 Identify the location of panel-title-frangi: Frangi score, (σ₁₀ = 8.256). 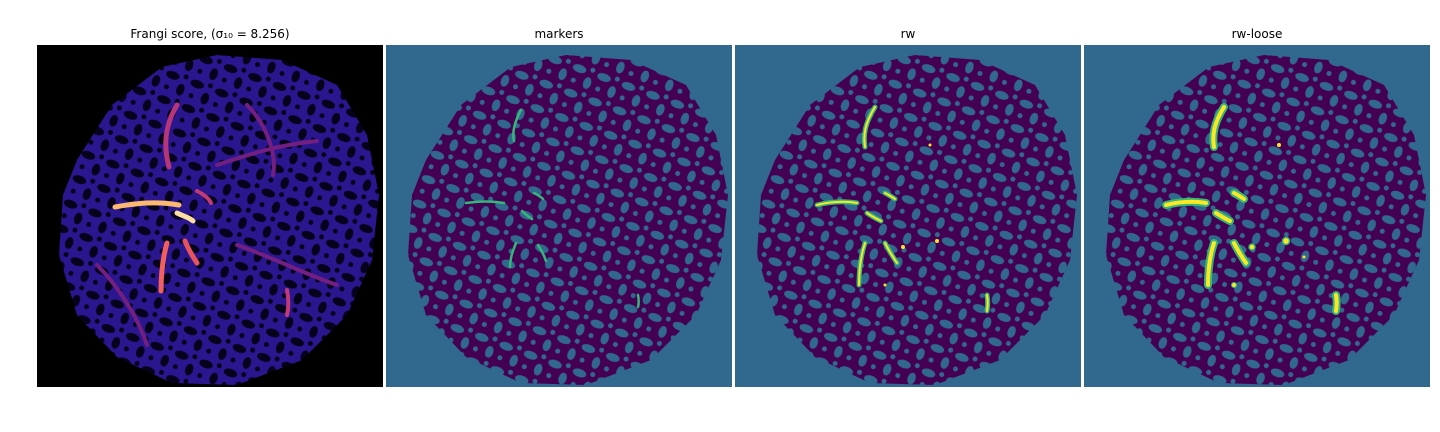
(210, 34).